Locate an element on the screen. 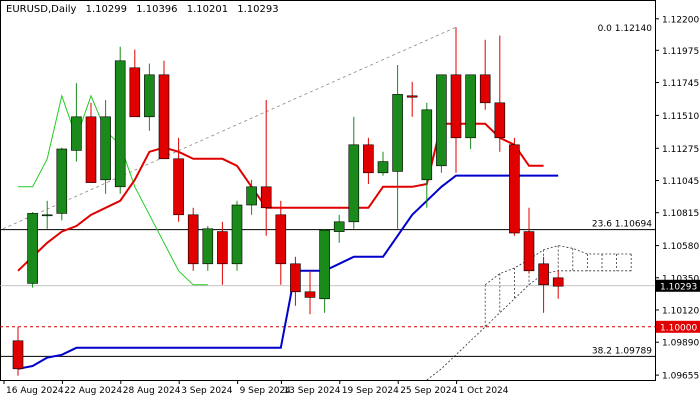 The image size is (700, 404). y-tick-label: 1.09890 is located at coordinates (680, 344).